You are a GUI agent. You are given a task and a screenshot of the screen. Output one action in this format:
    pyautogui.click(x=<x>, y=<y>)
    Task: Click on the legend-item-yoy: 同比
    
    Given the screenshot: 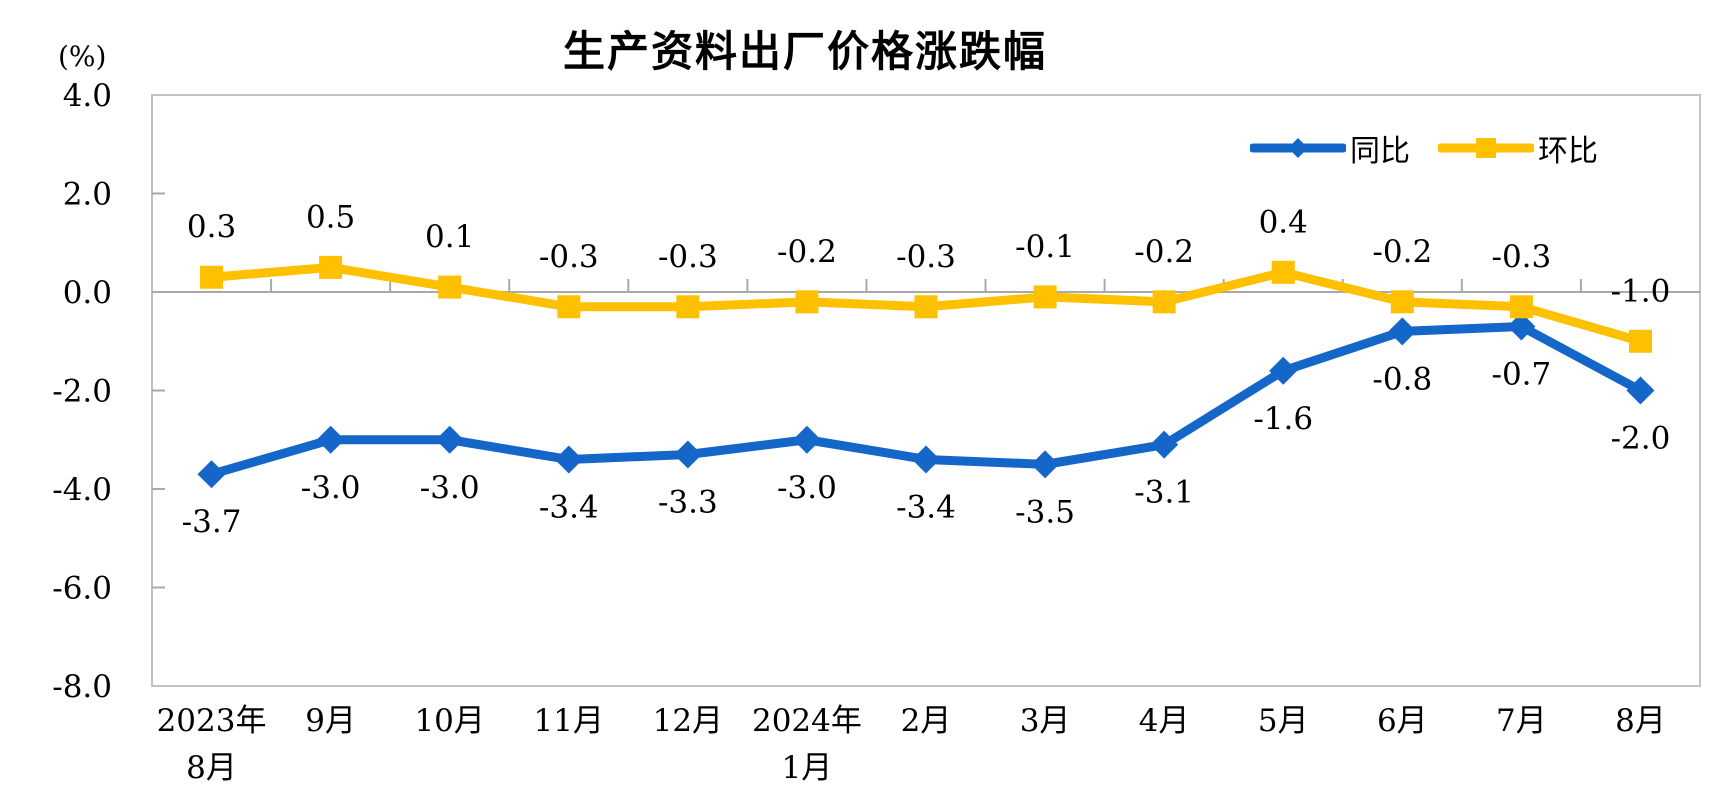 What is the action you would take?
    pyautogui.click(x=1330, y=148)
    